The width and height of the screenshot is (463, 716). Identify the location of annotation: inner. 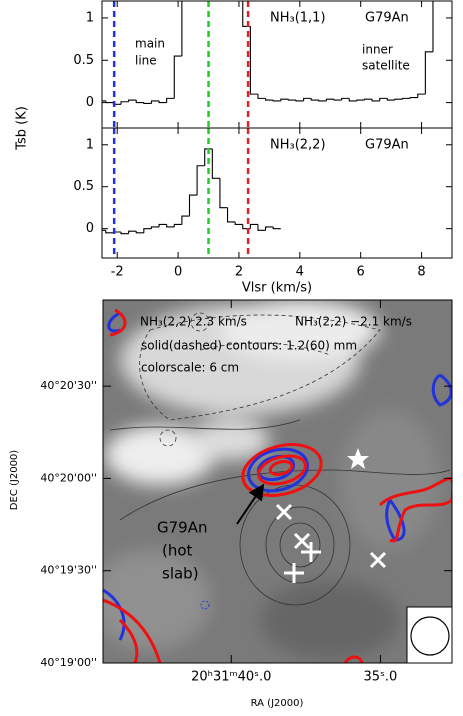
(377, 50).